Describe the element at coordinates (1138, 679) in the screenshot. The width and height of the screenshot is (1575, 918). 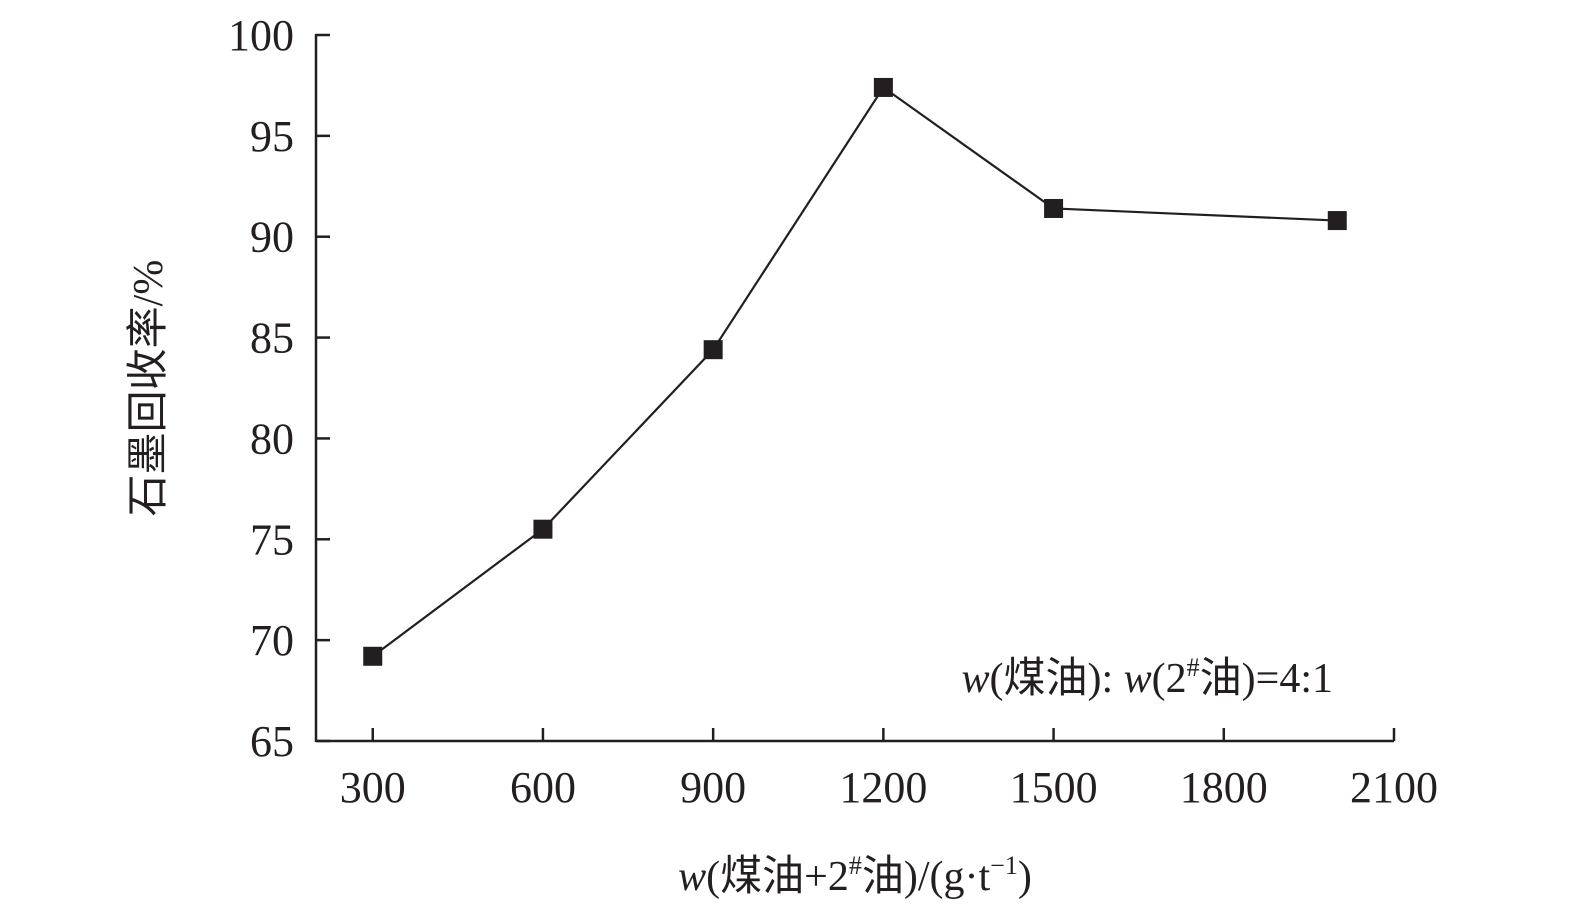
I see `annotation-var2: w` at that location.